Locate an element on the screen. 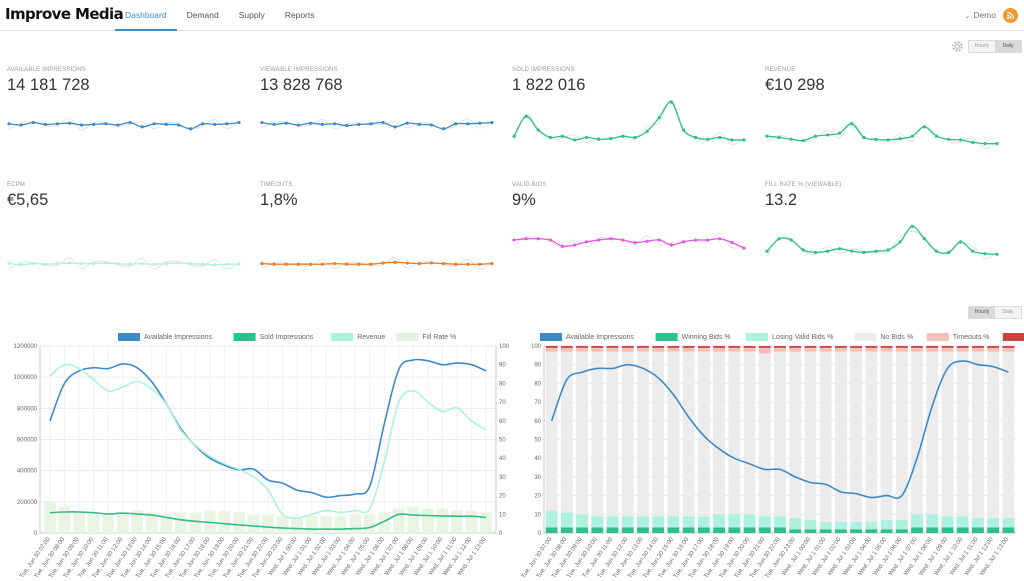  nav-dashboard: Dashboard is located at coordinates (146, 15).